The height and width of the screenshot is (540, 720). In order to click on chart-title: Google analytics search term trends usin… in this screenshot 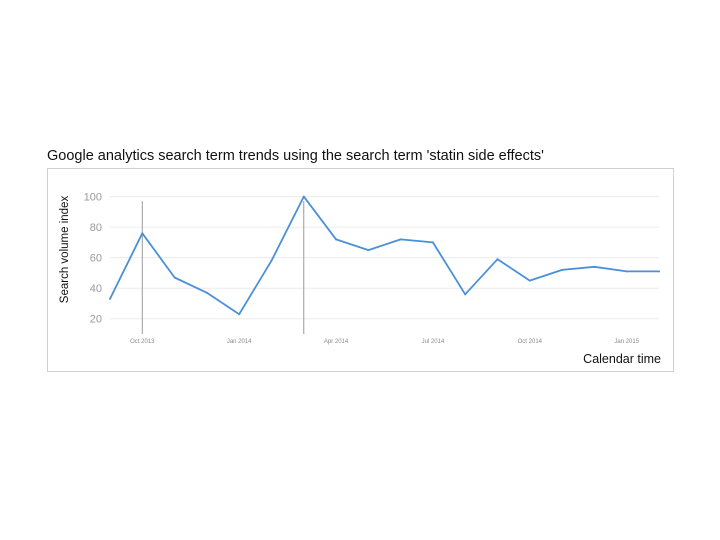, I will do `click(295, 156)`.